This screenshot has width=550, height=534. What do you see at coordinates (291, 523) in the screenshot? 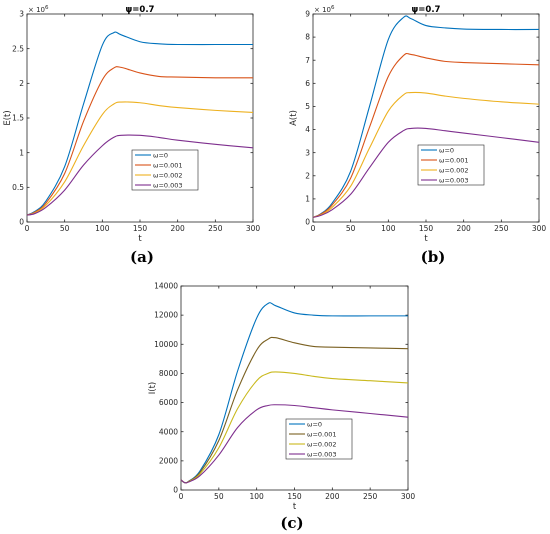
I see `panel-label: (c)` at bounding box center [291, 523].